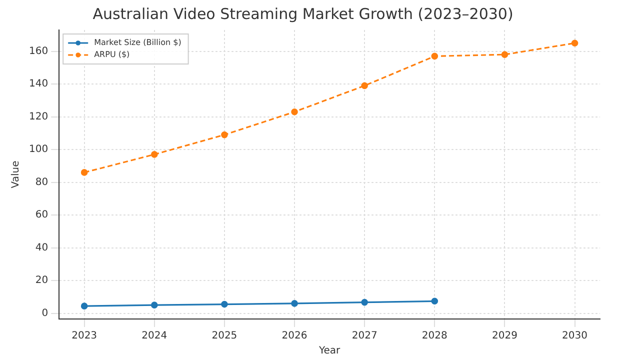 The width and height of the screenshot is (624, 361). Describe the element at coordinates (41, 248) in the screenshot. I see `y-tick-label: 40` at that location.